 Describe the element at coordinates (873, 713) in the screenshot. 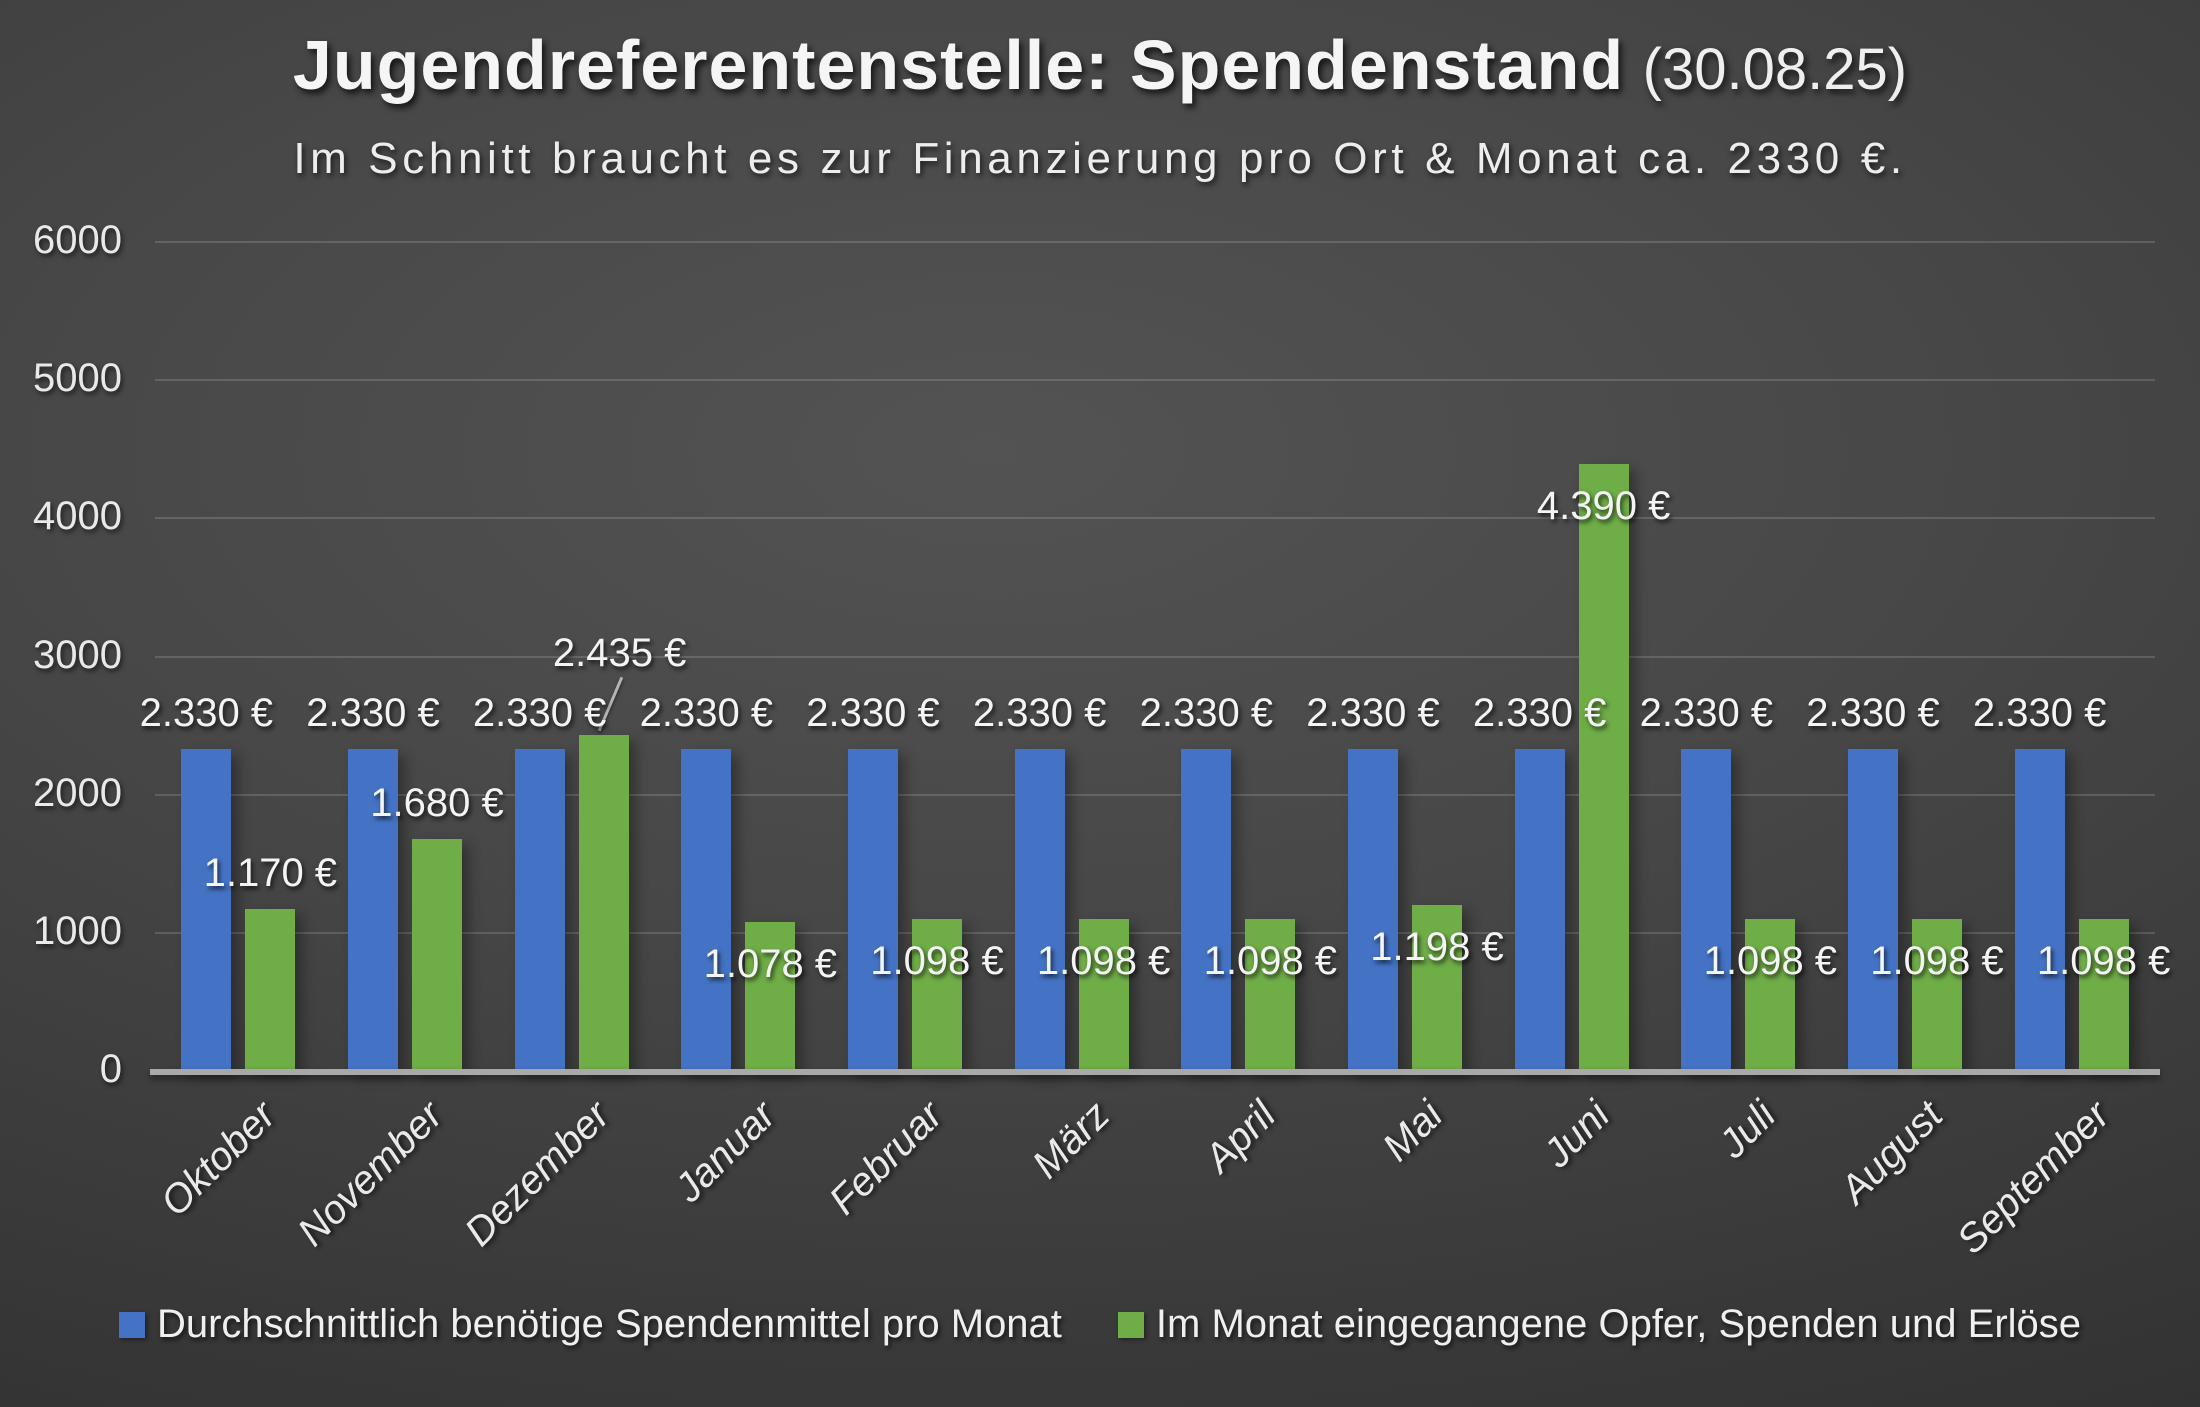

I see `bar-value-label-februar-benoetigt: 2.330 €` at that location.